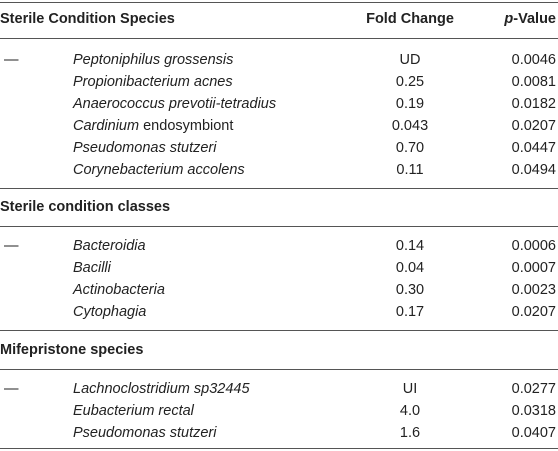  I want to click on row-fold-change: 0.70, so click(410, 148).